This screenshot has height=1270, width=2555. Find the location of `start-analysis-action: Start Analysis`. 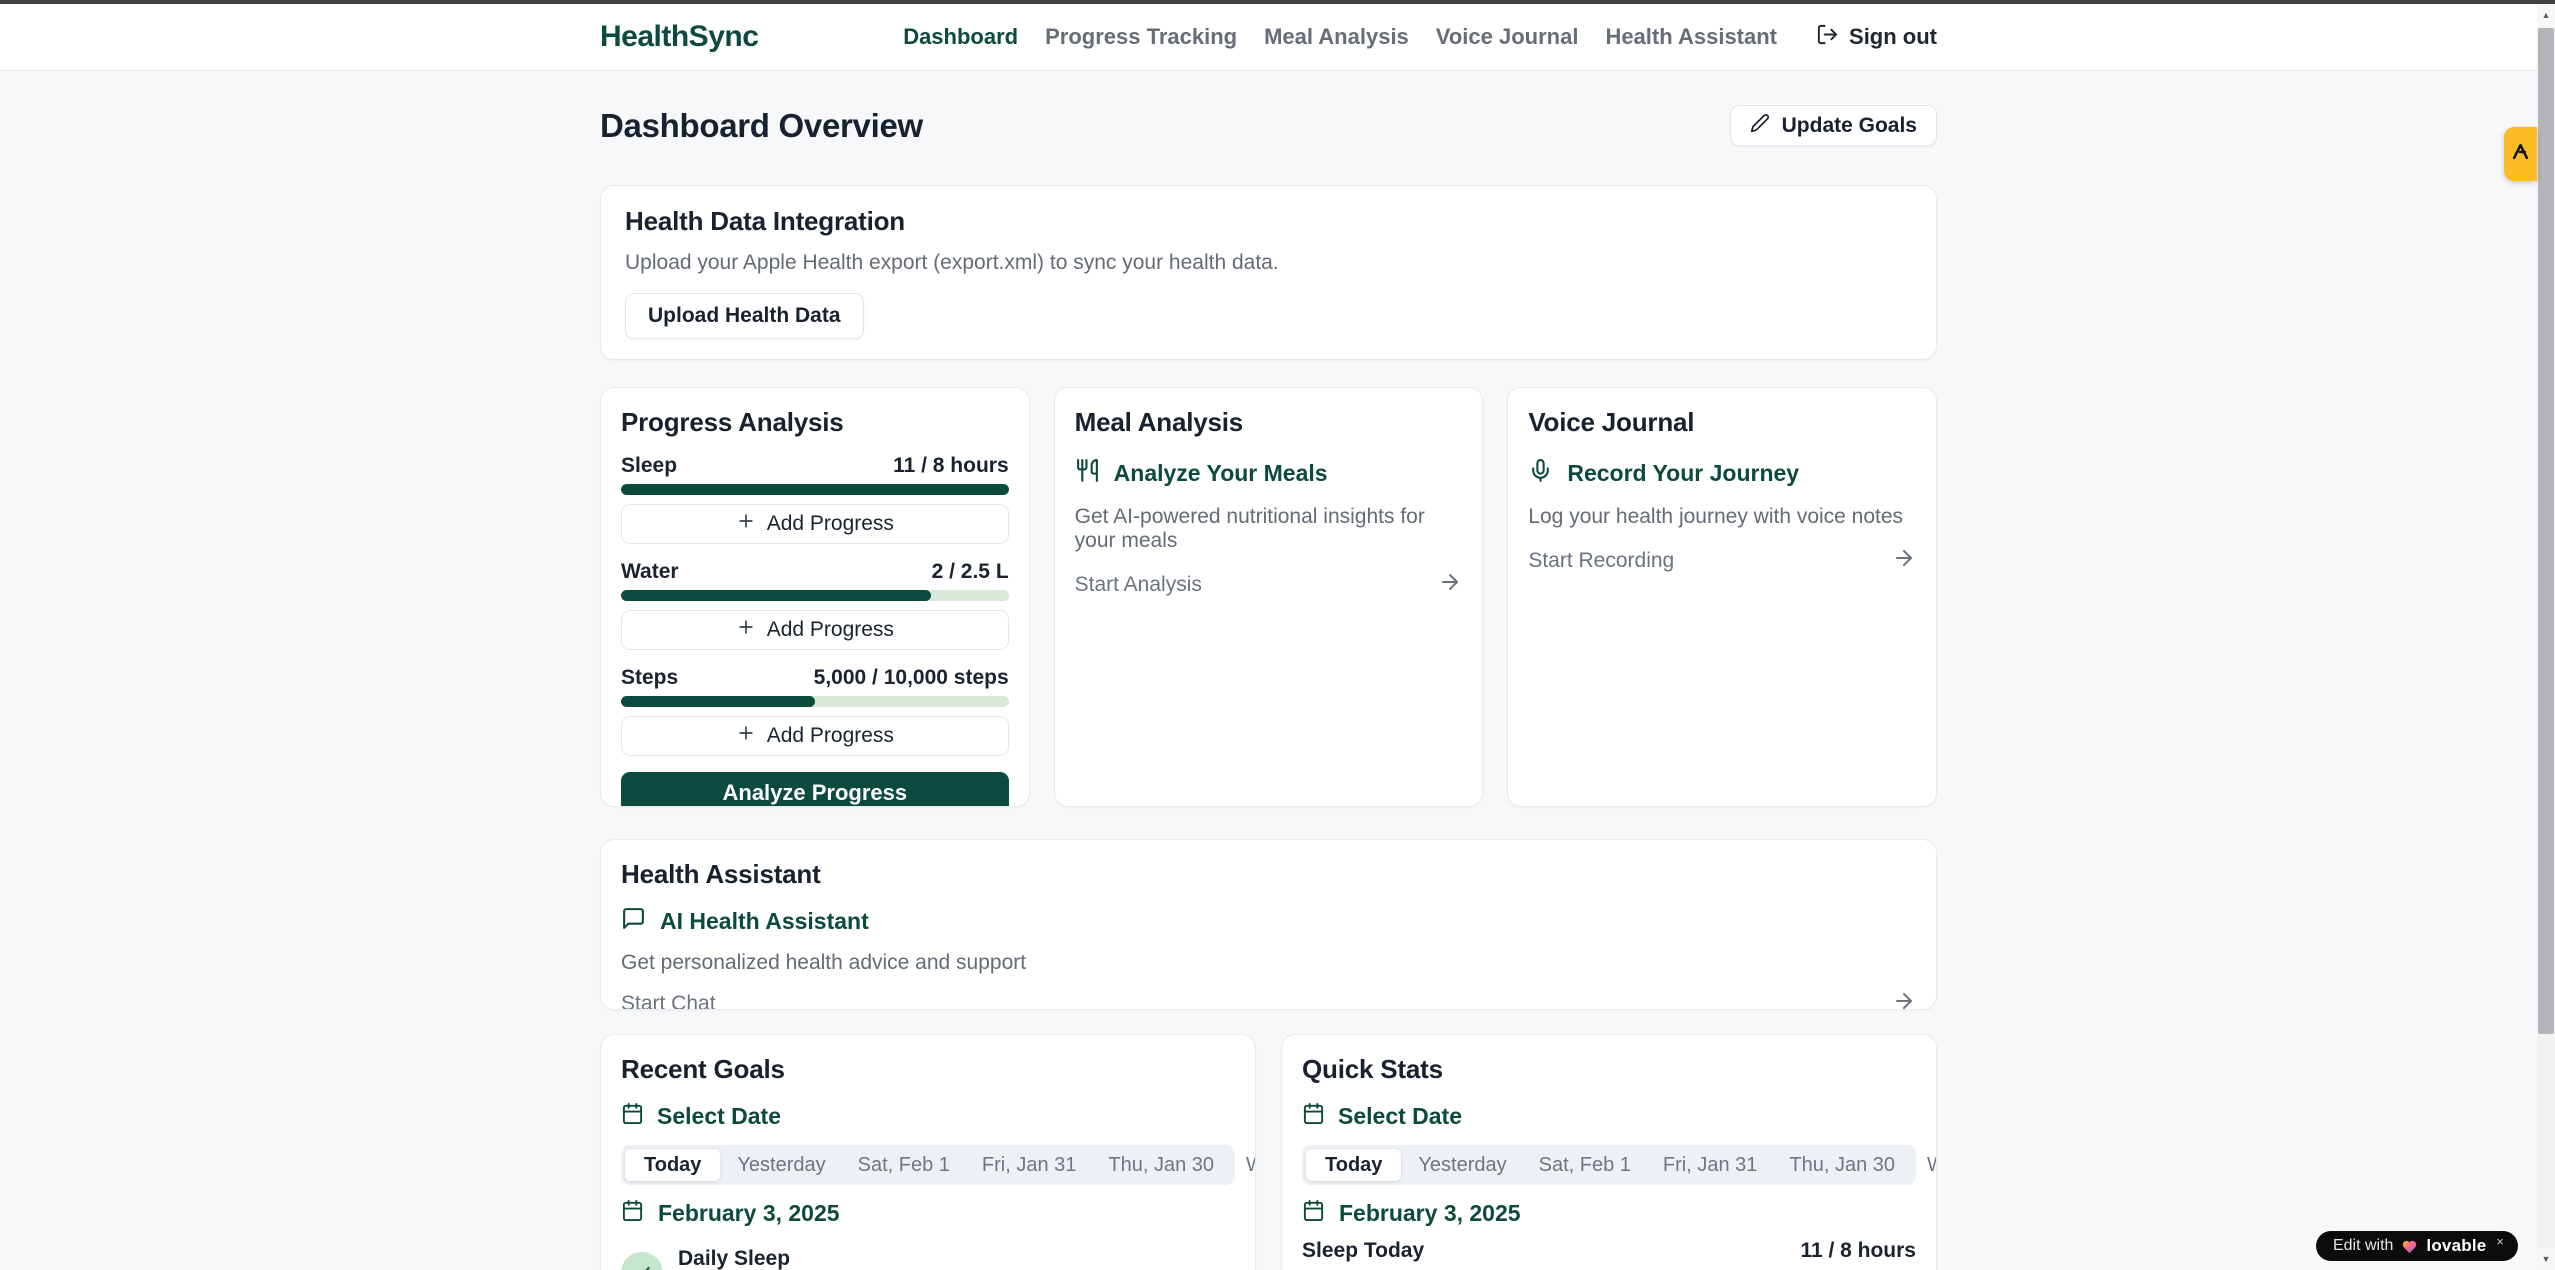

start-analysis-action: Start Analysis is located at coordinates (1269, 584).